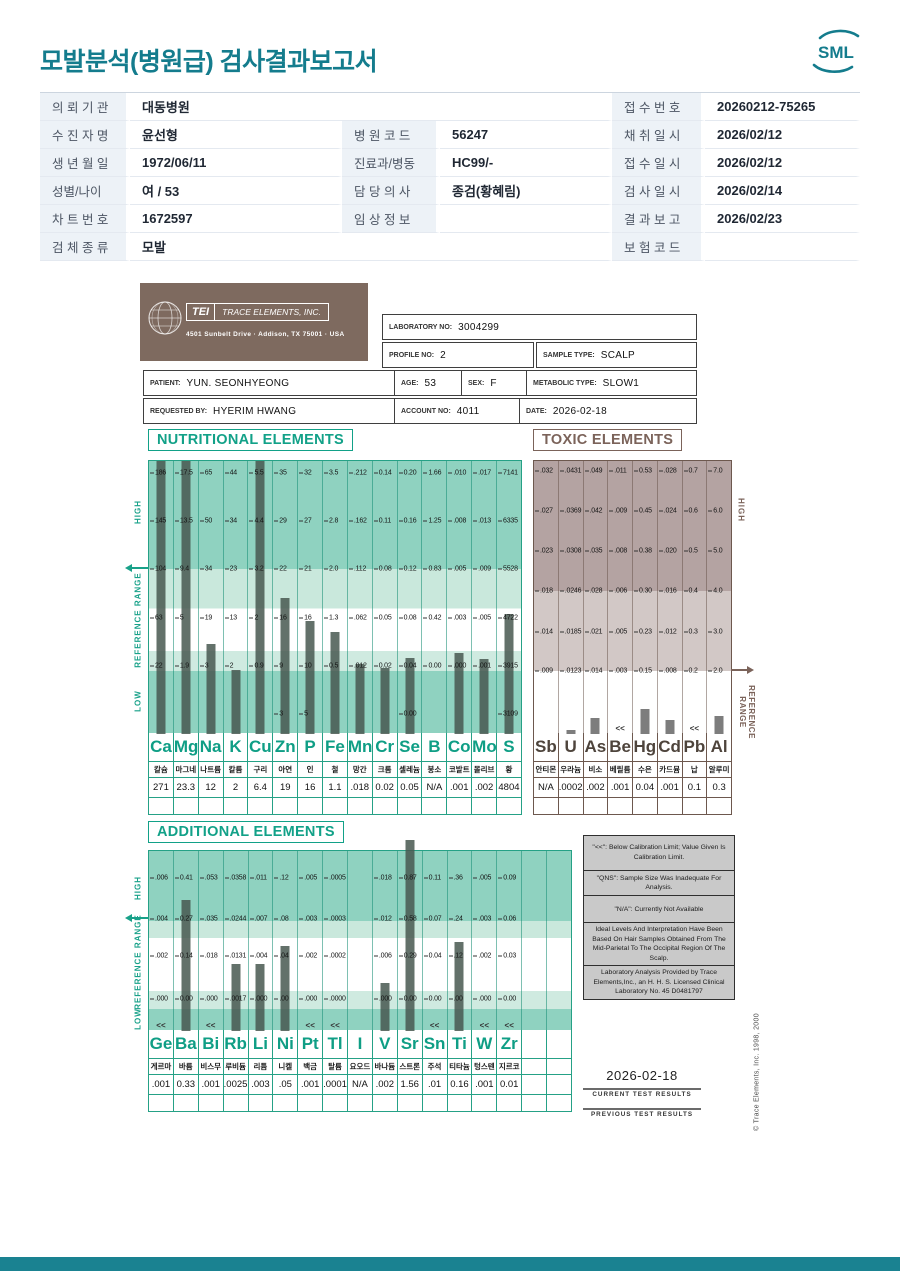  I want to click on additional-chart-title: ADDITIONAL ELEMENTS, so click(246, 832).